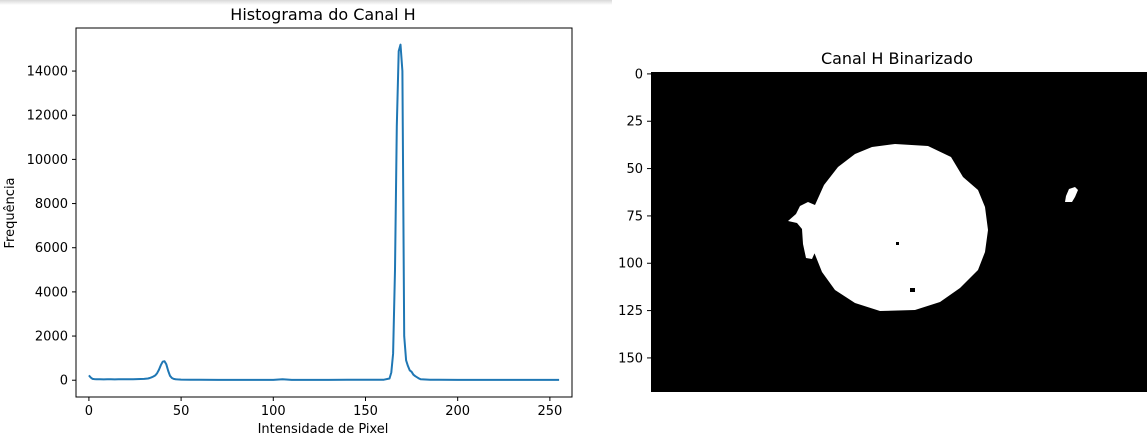 The image size is (1147, 437). Describe the element at coordinates (639, 74) in the screenshot. I see `binarized-y-tick-label: 0` at that location.